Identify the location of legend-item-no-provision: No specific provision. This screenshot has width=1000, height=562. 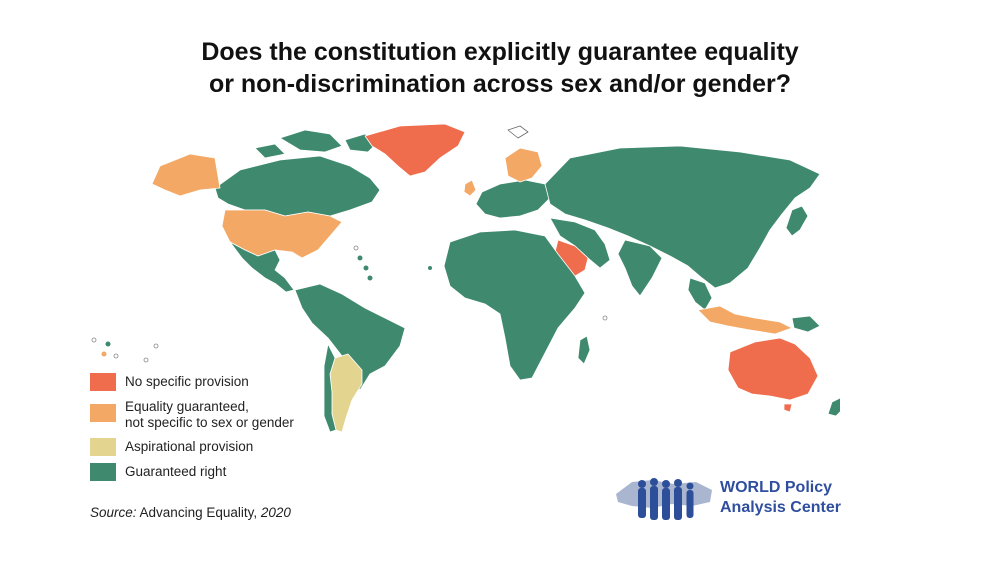
(192, 382).